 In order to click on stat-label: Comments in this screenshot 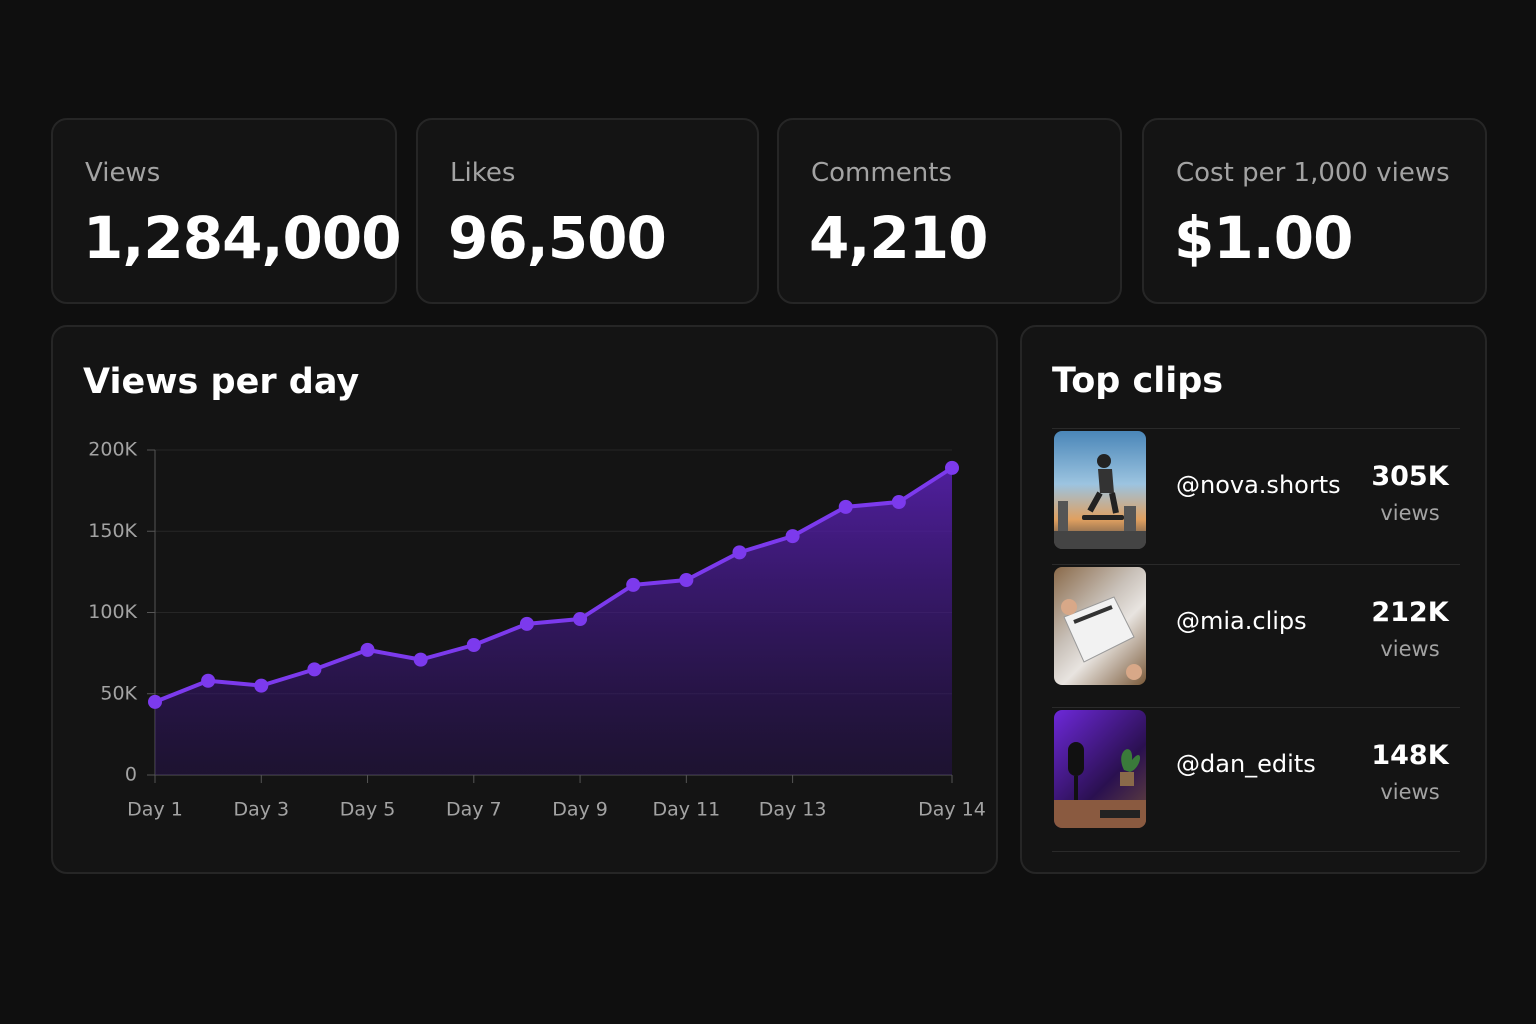, I will do `click(881, 173)`.